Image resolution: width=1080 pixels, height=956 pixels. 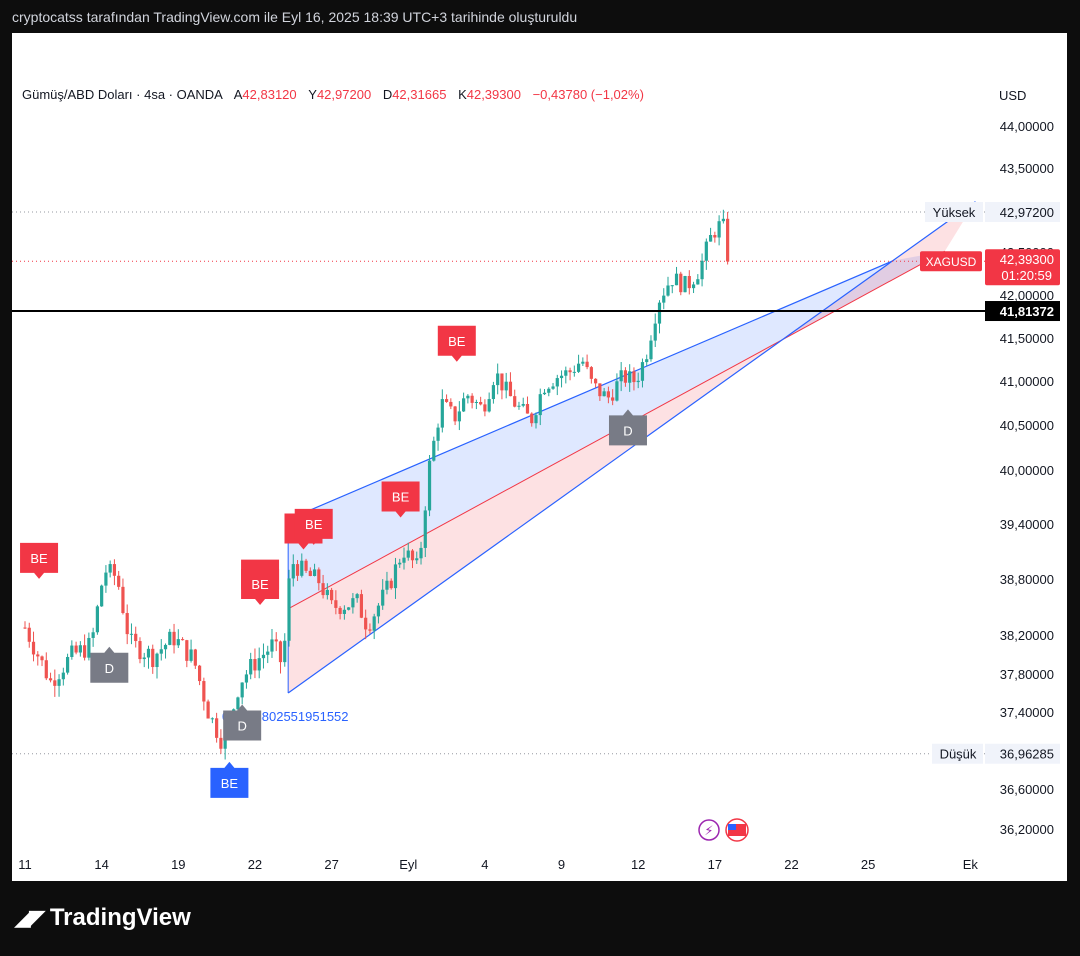 I want to click on high-price-box, so click(x=1022, y=212).